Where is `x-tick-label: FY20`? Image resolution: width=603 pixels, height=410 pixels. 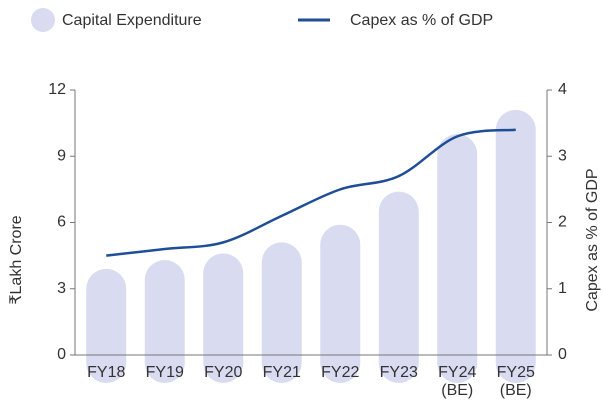
x-tick-label: FY20 is located at coordinates (223, 372).